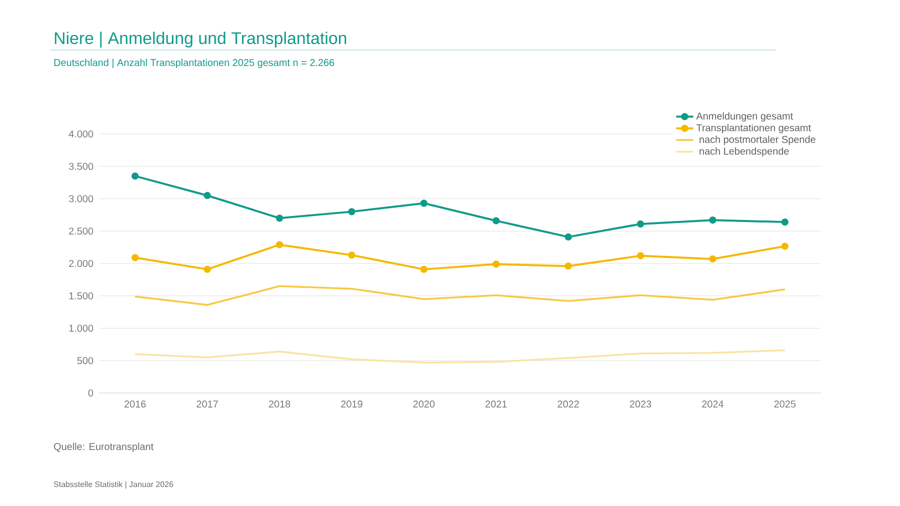 The image size is (900, 506). I want to click on y-tick-label: 2.500, so click(81, 231).